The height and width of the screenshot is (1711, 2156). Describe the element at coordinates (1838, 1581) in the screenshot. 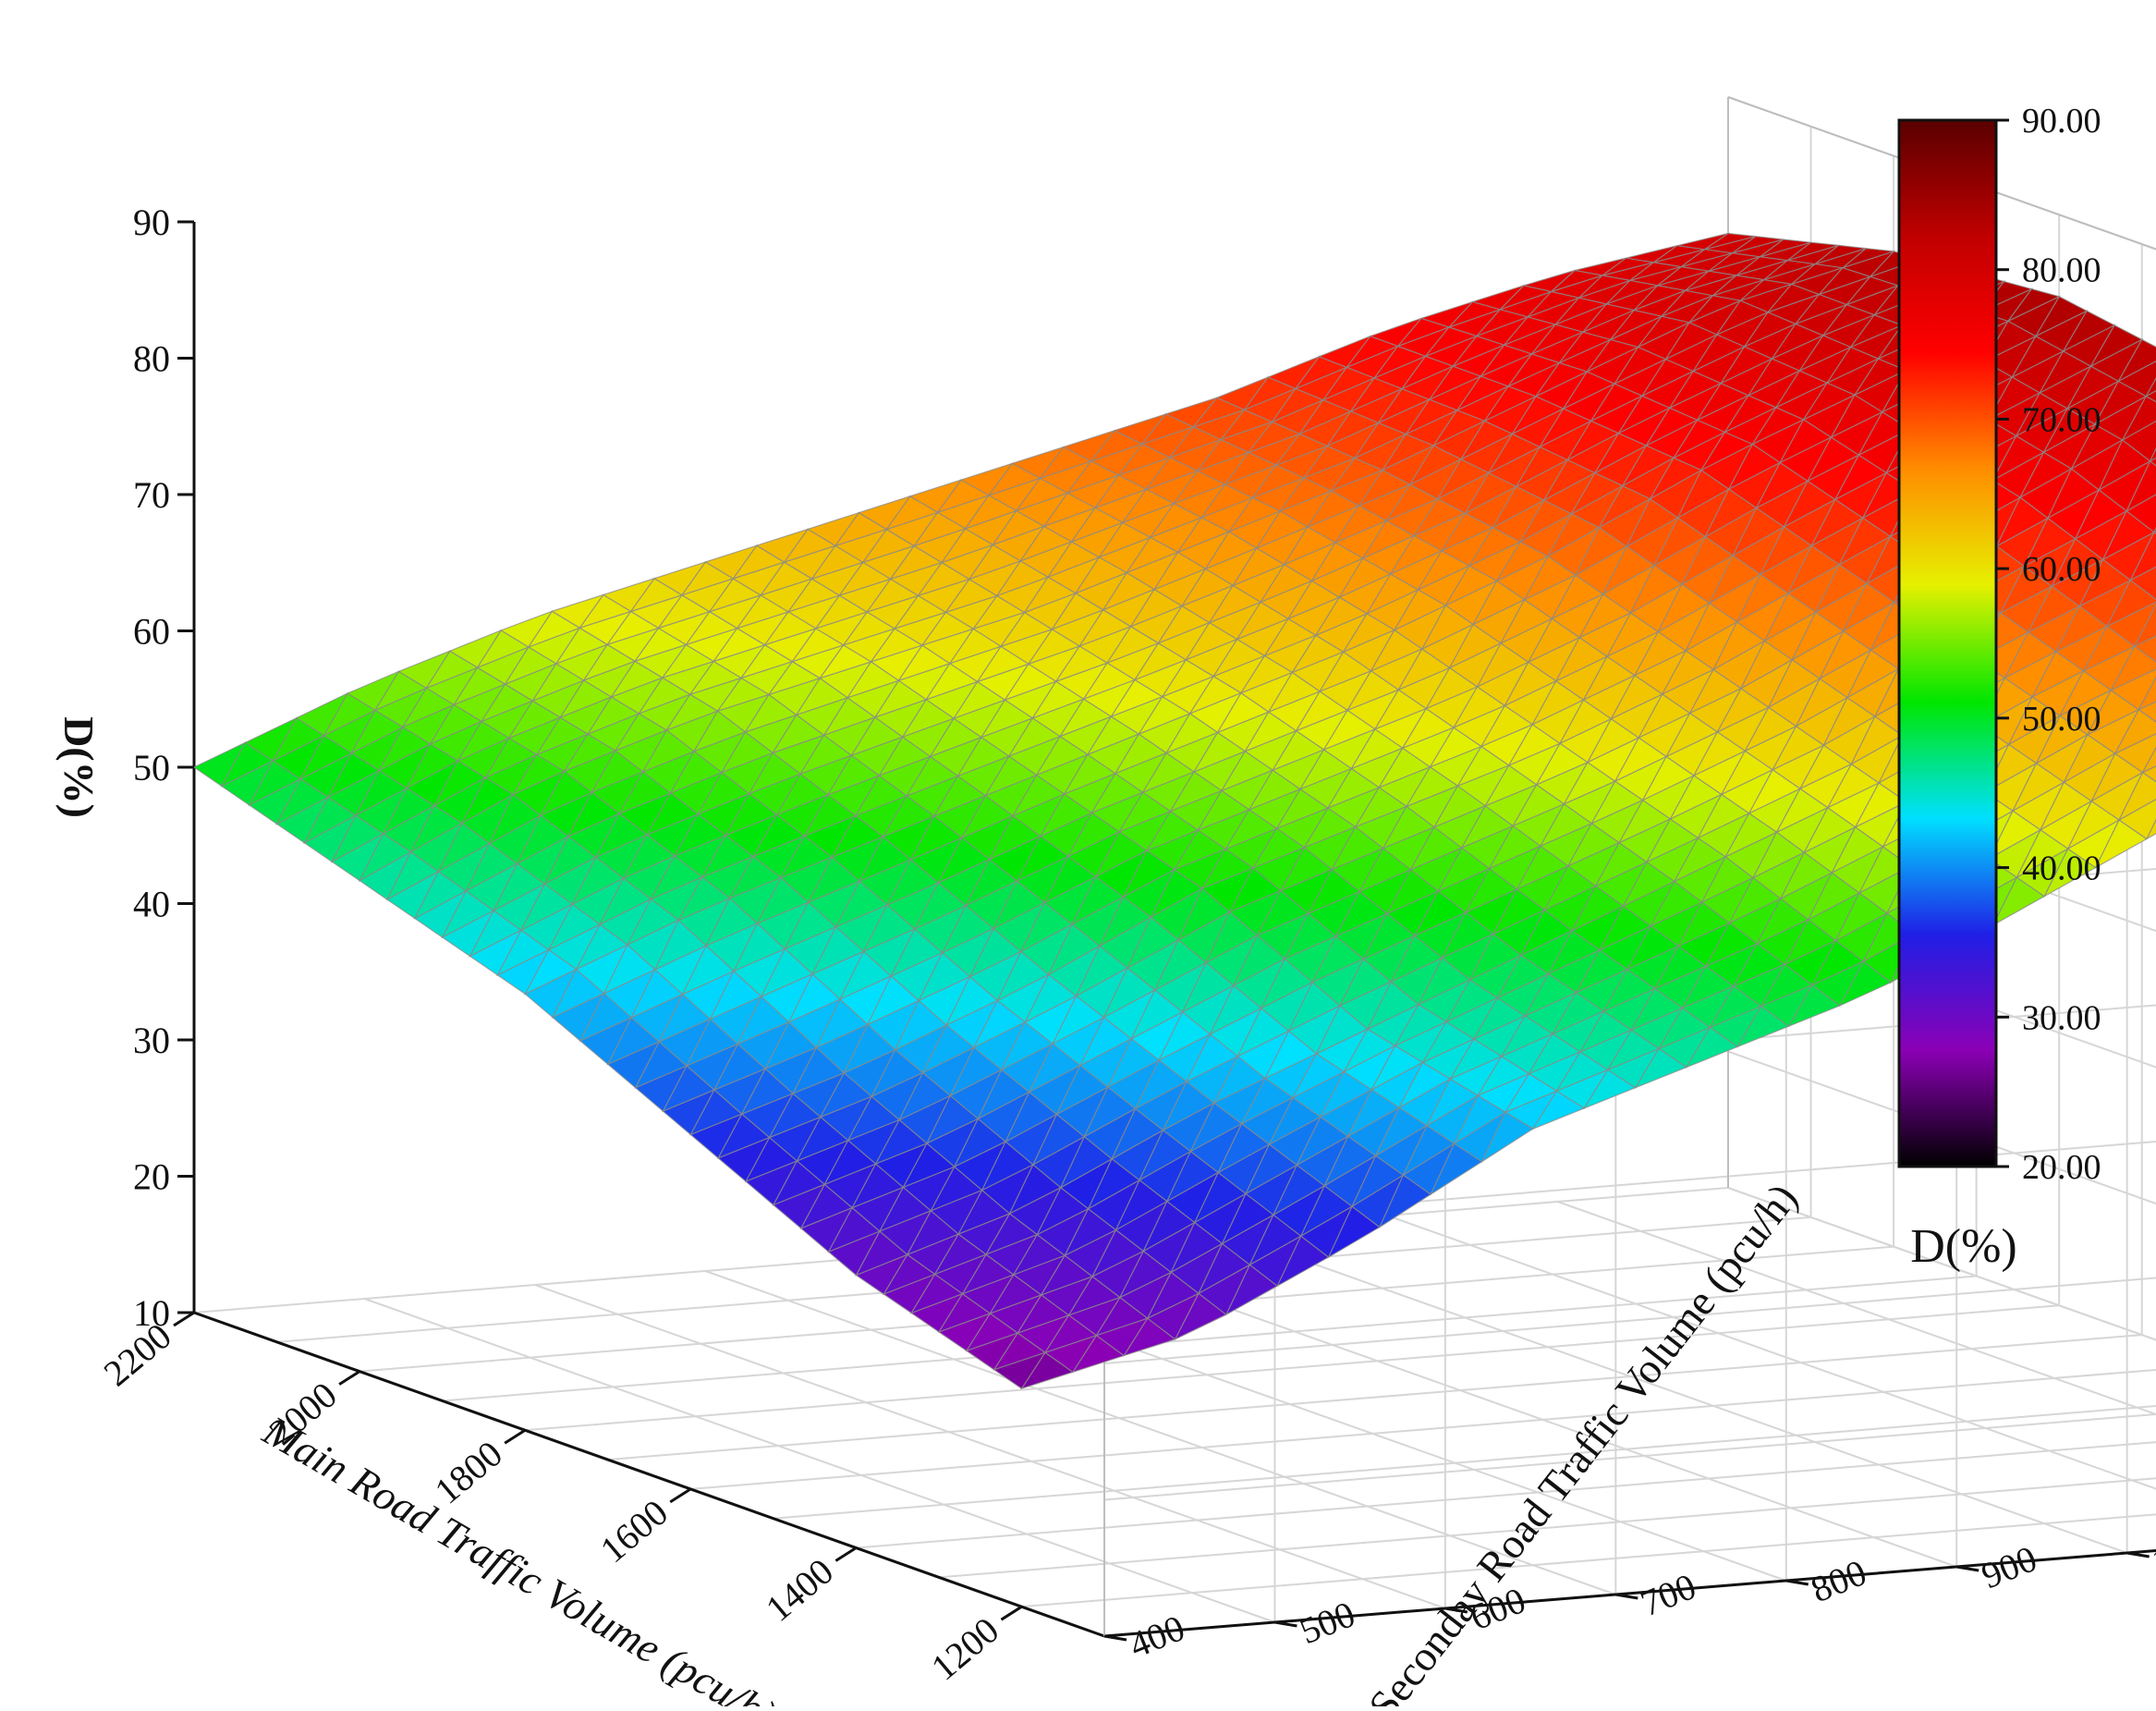

I see `y-tick-label: 800` at that location.